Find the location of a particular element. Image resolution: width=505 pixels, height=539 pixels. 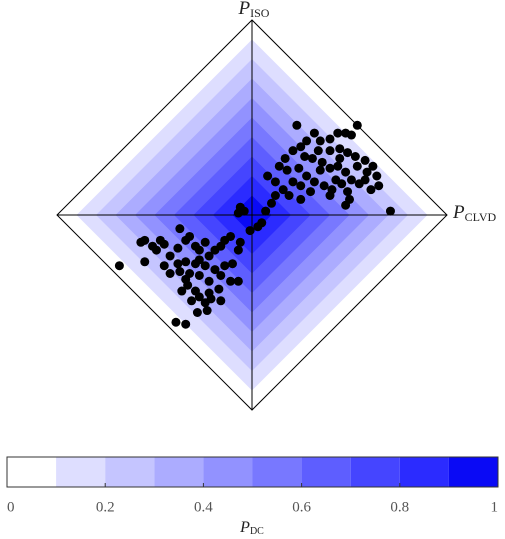

y-axis-label: PISO is located at coordinates (254, 10).